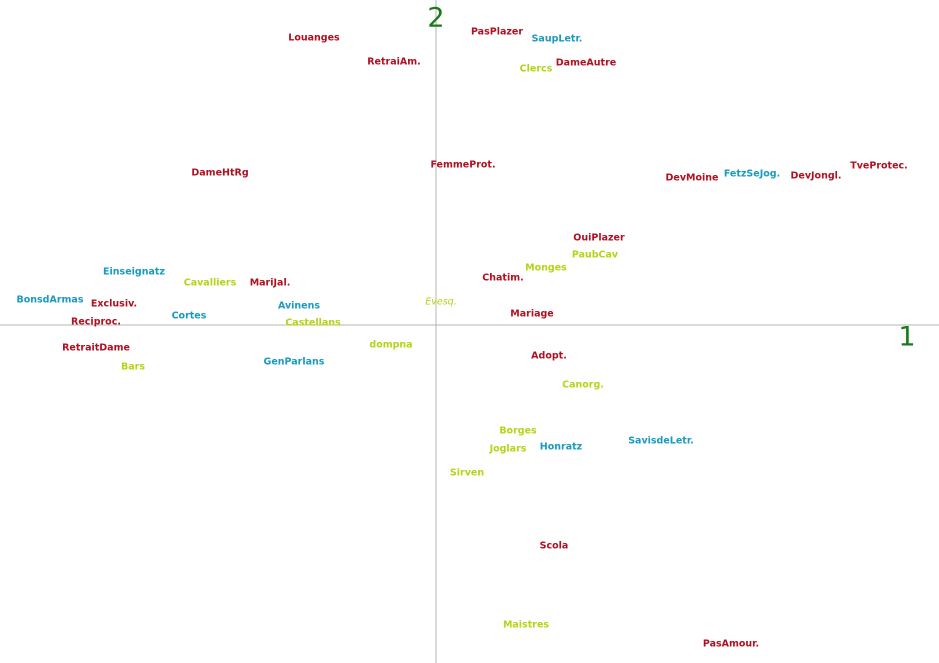 This screenshot has width=939, height=663. I want to click on point-label: Evesq., so click(440, 302).